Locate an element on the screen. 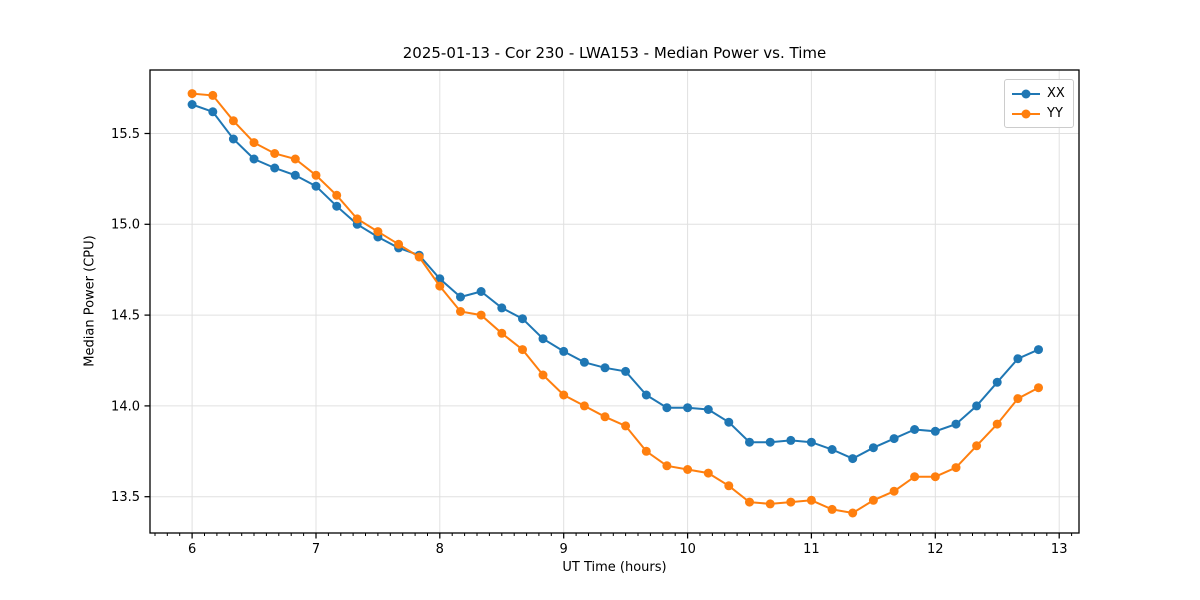 This screenshot has width=1200, height=600. y-tick-label: 14.0 is located at coordinates (125, 406).